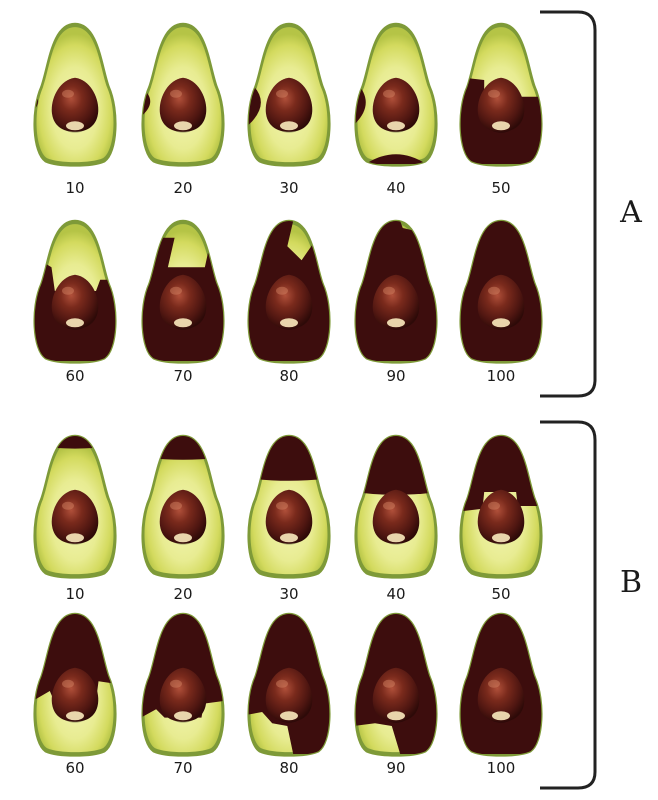 Image resolution: width=658 pixels, height=800 pixels. Describe the element at coordinates (568, 605) in the screenshot. I see `group-b-bracket` at that location.